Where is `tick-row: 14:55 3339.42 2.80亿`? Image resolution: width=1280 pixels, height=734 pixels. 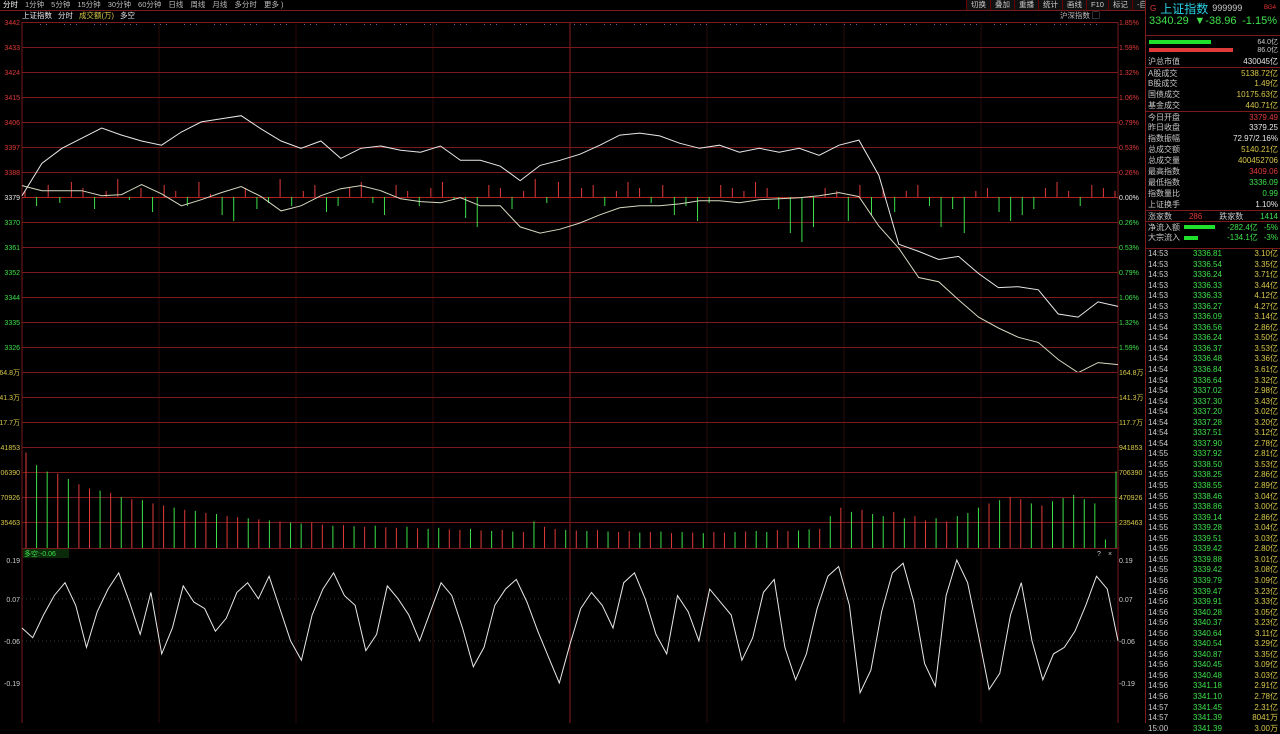
tick-row: 14:55 3339.42 2.80亿 is located at coordinates (1213, 549).